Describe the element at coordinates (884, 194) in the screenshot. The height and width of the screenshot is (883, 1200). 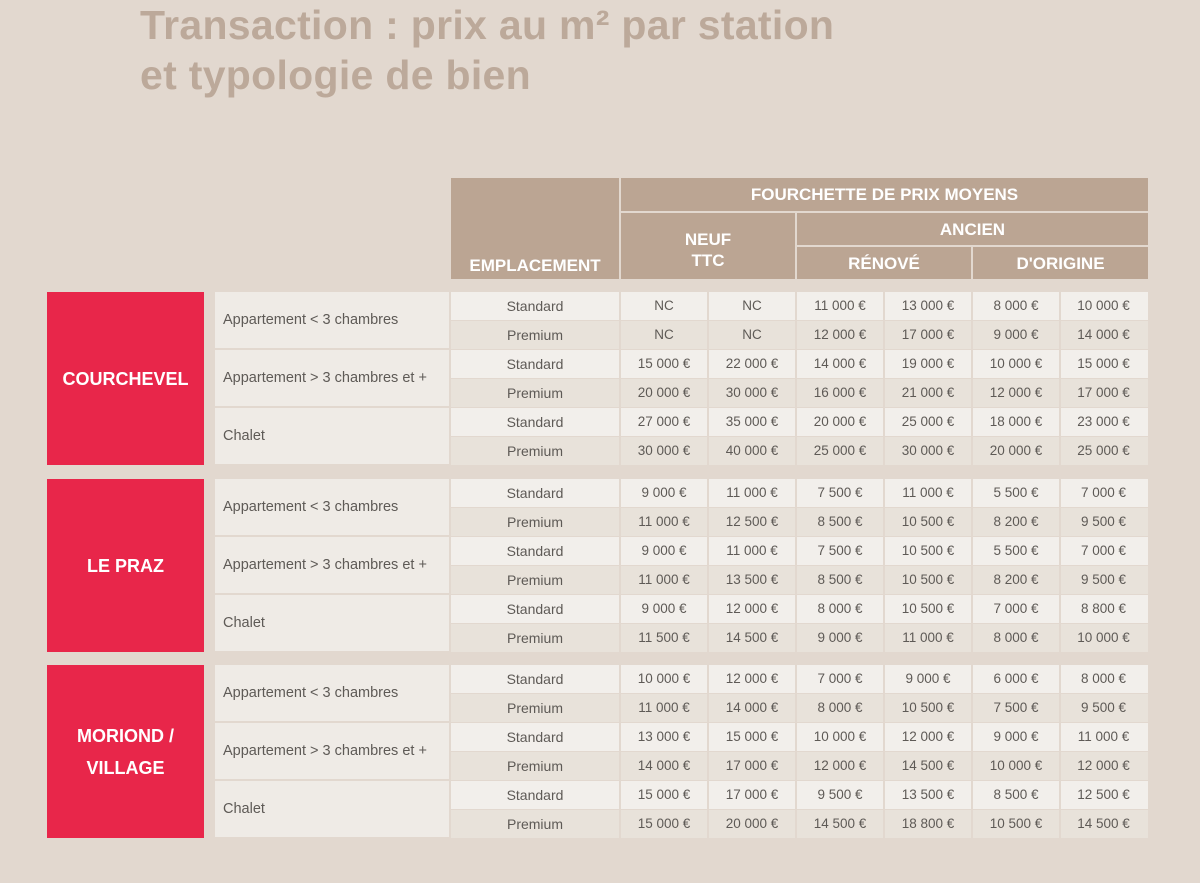
I see `header-fourchette-label: FOURCHETTE DE PRIX MOYENS` at that location.